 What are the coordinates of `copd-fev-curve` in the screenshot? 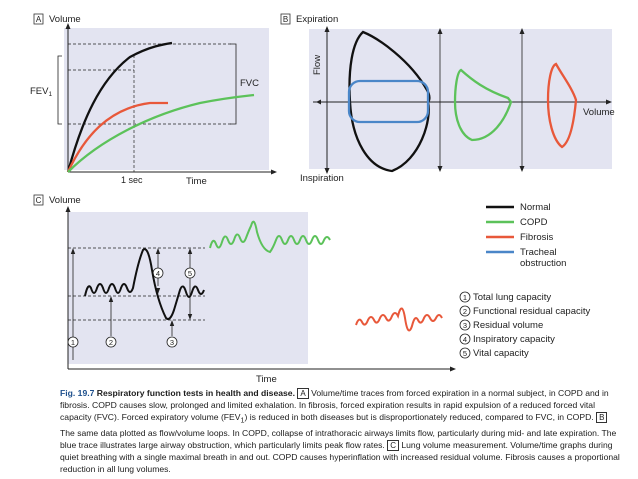 It's located at (161, 133).